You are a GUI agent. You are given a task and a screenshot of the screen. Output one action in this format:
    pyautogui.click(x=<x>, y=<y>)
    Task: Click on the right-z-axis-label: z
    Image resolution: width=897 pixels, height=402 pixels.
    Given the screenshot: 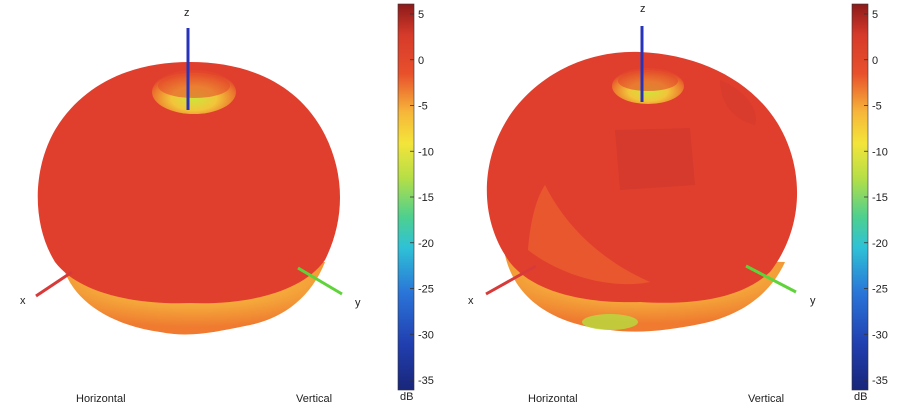 What is the action you would take?
    pyautogui.click(x=643, y=9)
    